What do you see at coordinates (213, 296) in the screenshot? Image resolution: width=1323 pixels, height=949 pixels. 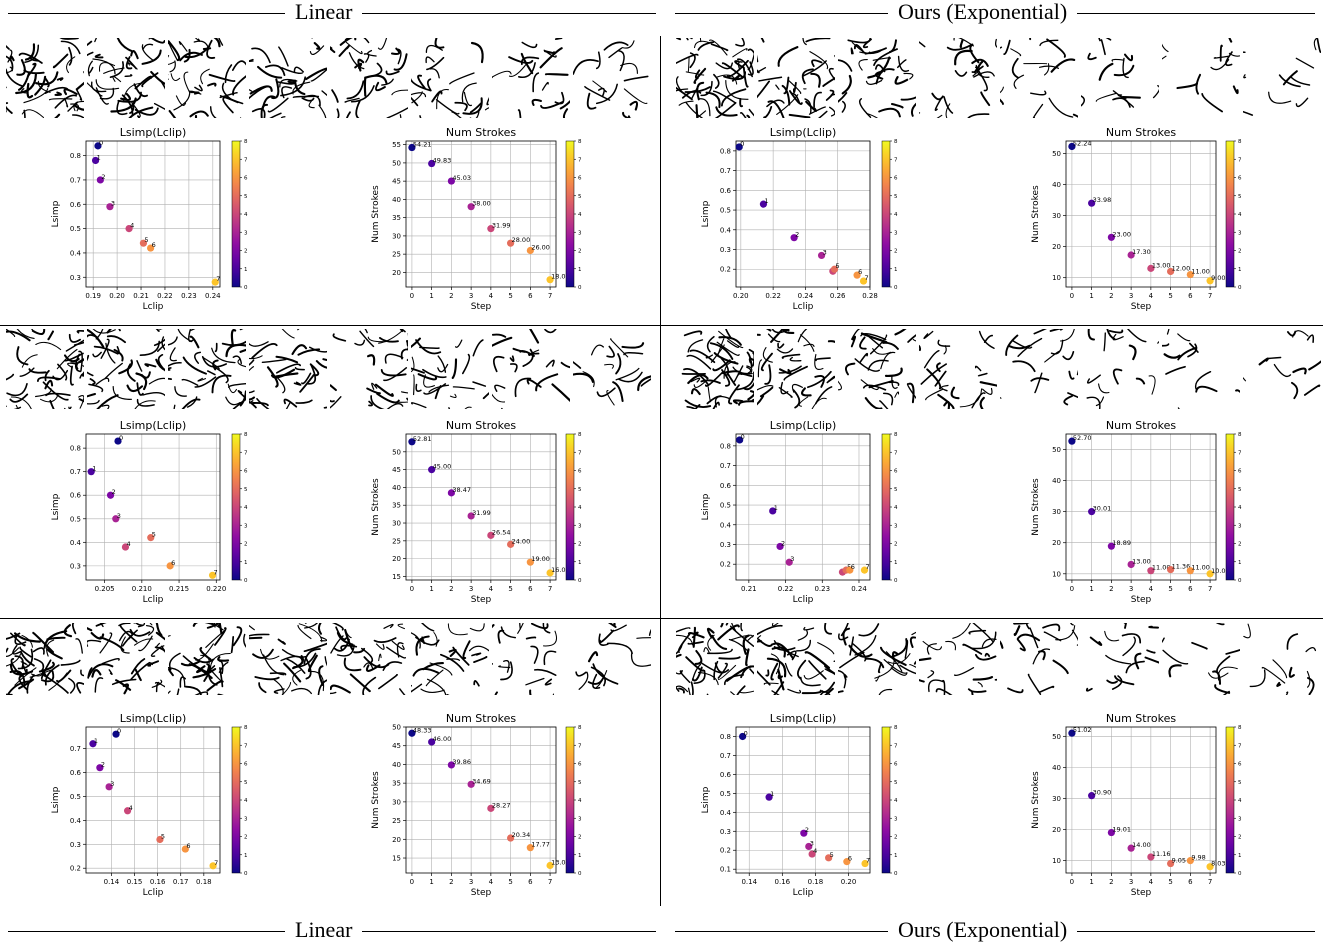 I see `x-tick-label: 0.24` at bounding box center [213, 296].